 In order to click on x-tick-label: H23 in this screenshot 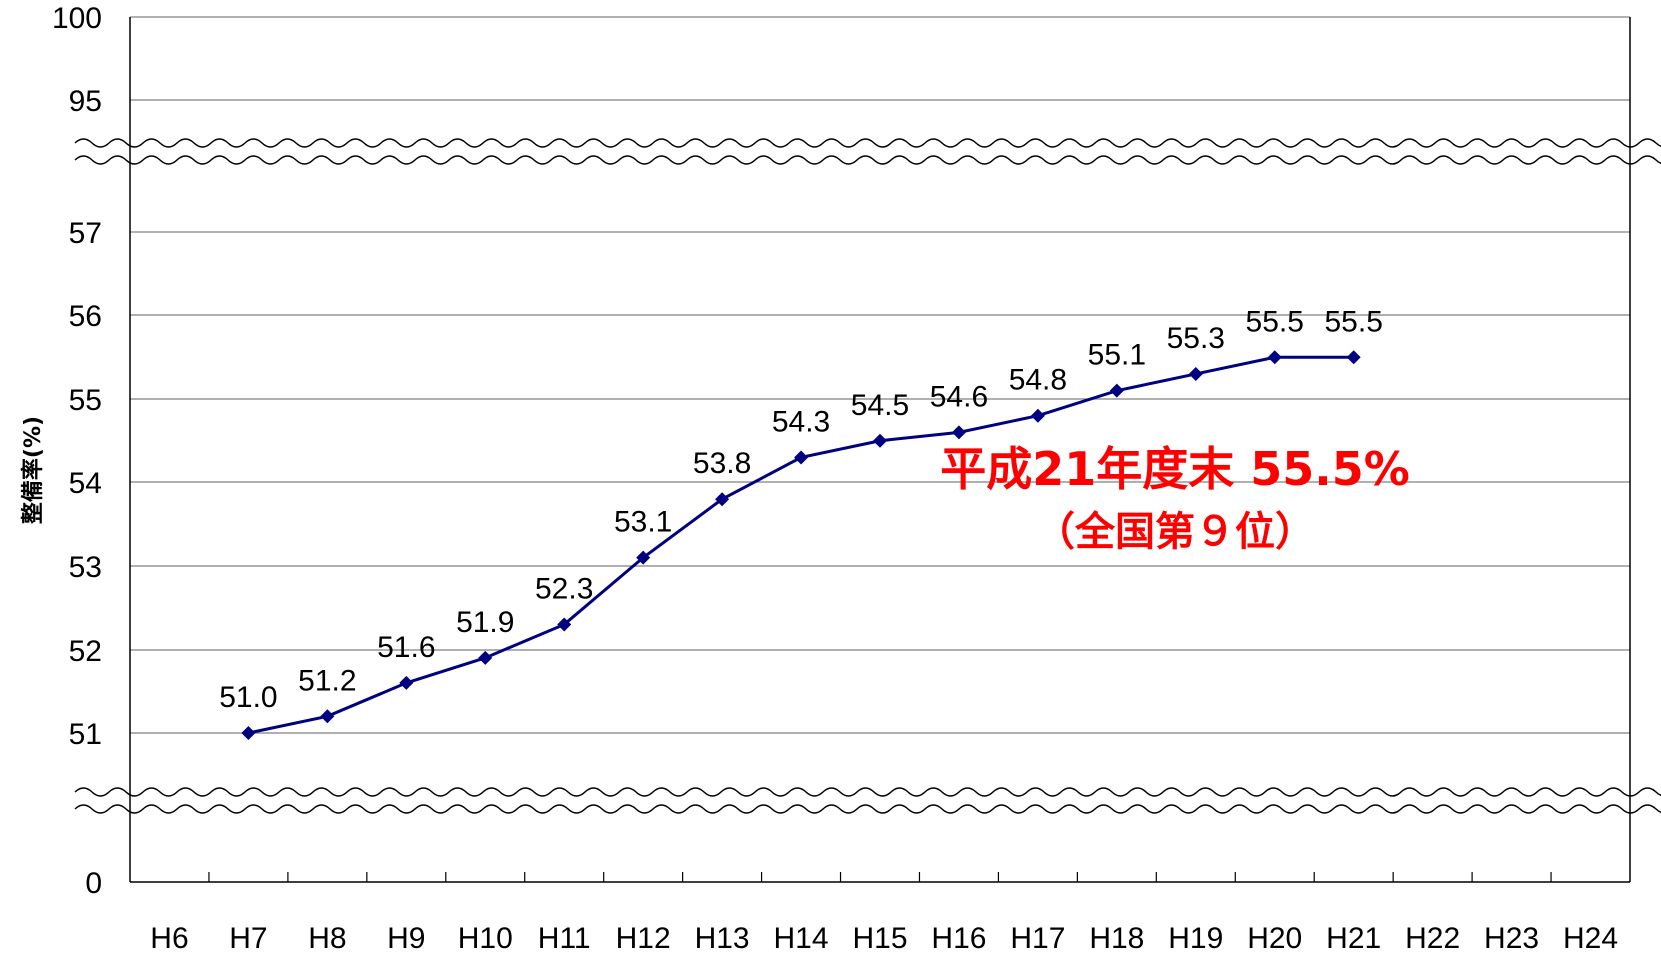, I will do `click(1511, 938)`.